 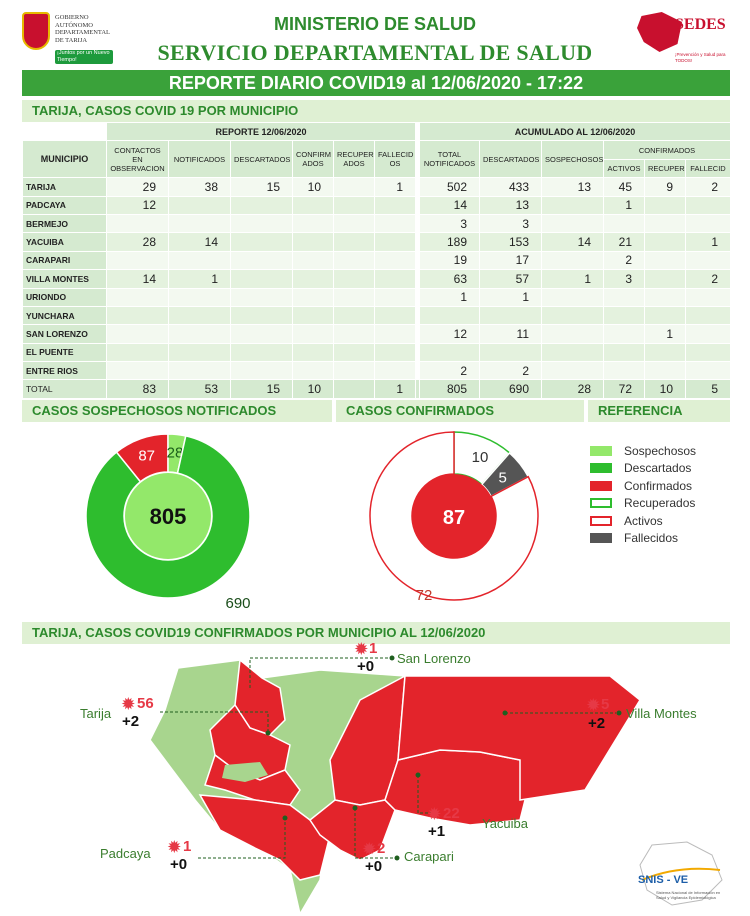 What do you see at coordinates (658, 485) in the screenshot?
I see `legend-label: Confirmados` at bounding box center [658, 485].